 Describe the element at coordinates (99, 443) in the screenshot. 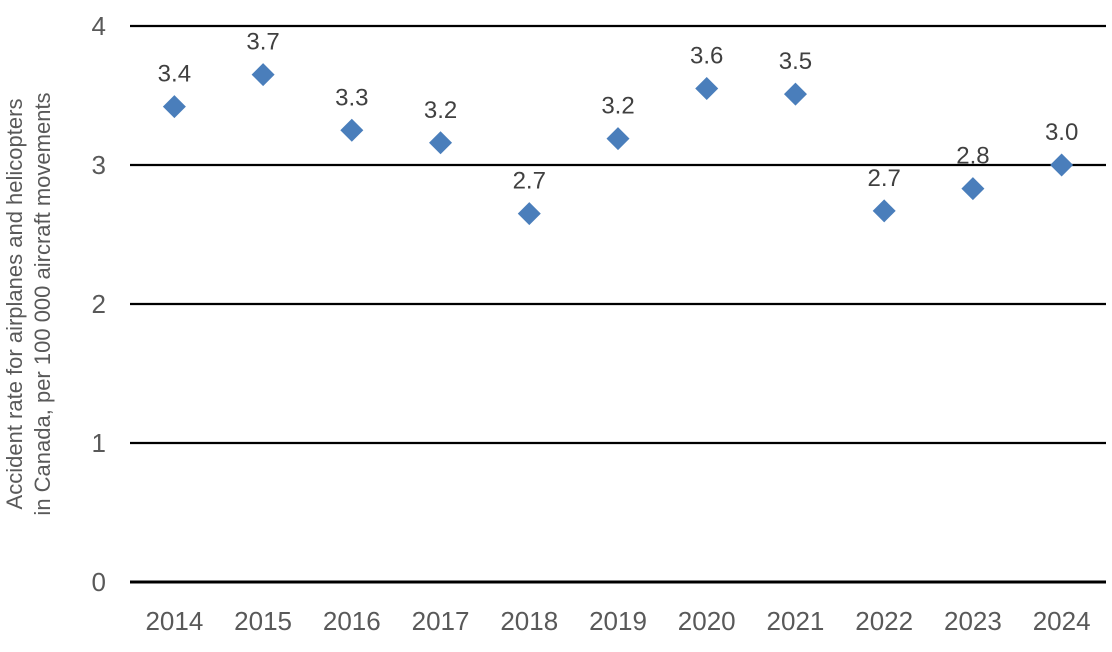

I see `y-tick-label: 1` at that location.